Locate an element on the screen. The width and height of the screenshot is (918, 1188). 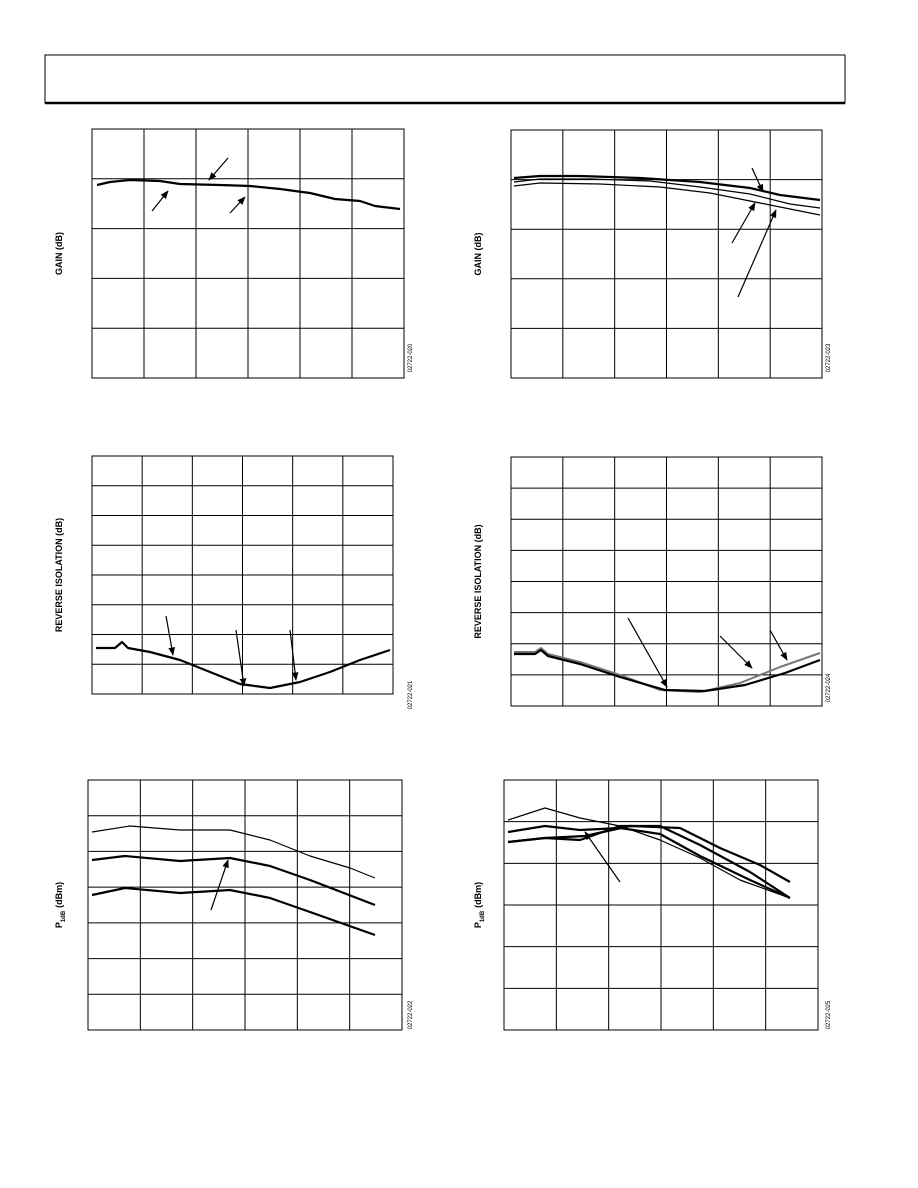
figure-code: 02722-022 is located at coordinates (411, 1014).